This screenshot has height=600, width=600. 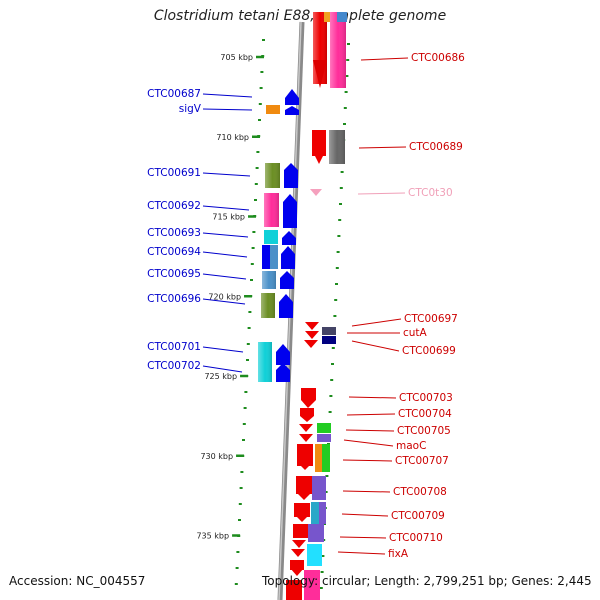 I want to click on tick-715: 715 kbp, so click(x=234, y=217).